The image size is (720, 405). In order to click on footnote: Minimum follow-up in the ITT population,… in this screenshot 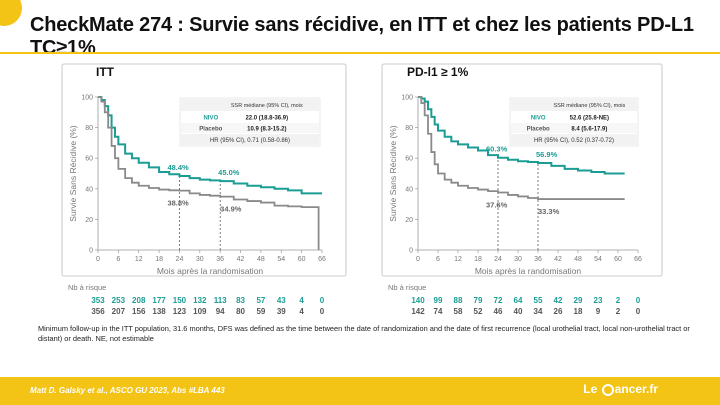, I will do `click(364, 333)`.